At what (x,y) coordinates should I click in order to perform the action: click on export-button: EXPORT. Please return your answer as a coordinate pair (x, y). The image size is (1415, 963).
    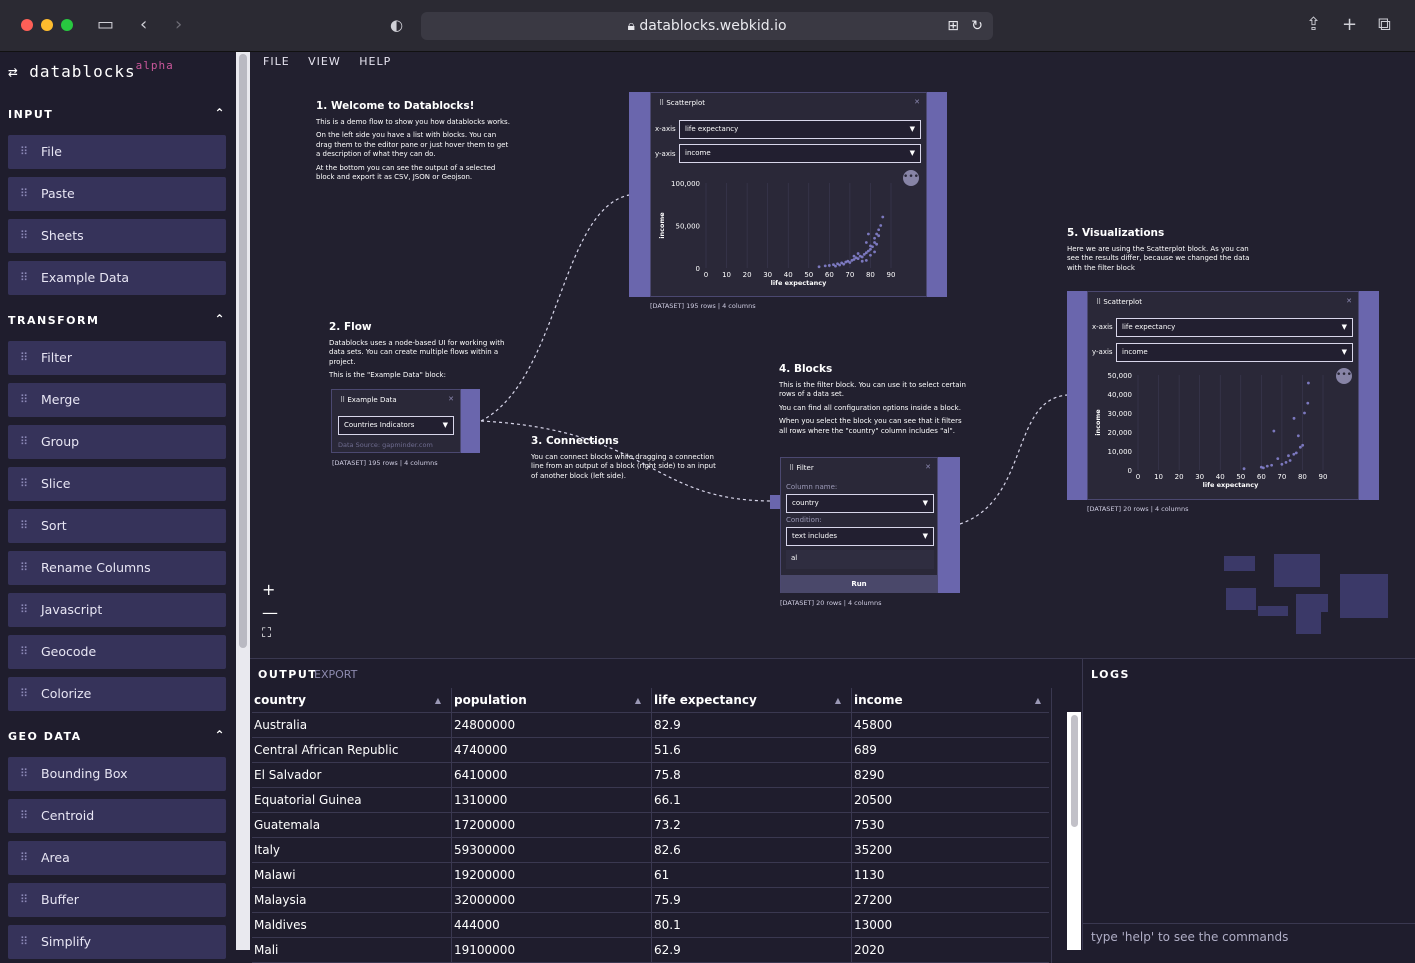
    Looking at the image, I should click on (336, 674).